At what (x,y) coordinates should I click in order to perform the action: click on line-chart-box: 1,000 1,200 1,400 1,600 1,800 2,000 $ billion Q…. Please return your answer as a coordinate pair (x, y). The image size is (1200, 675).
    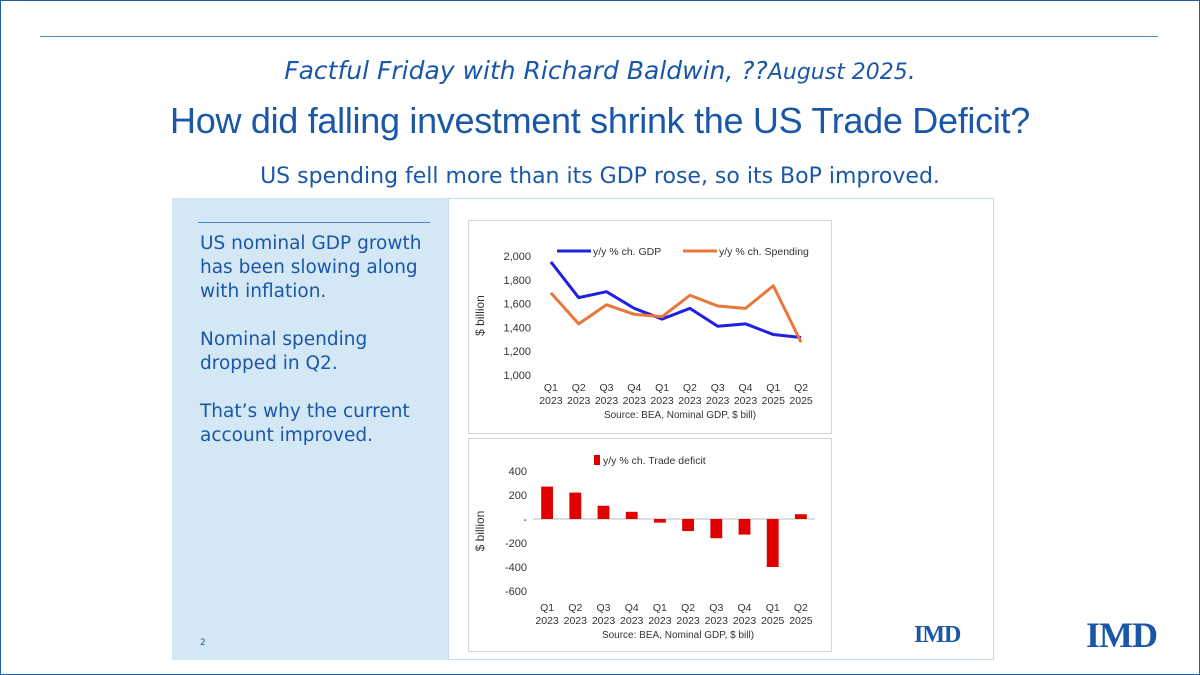
    Looking at the image, I should click on (650, 327).